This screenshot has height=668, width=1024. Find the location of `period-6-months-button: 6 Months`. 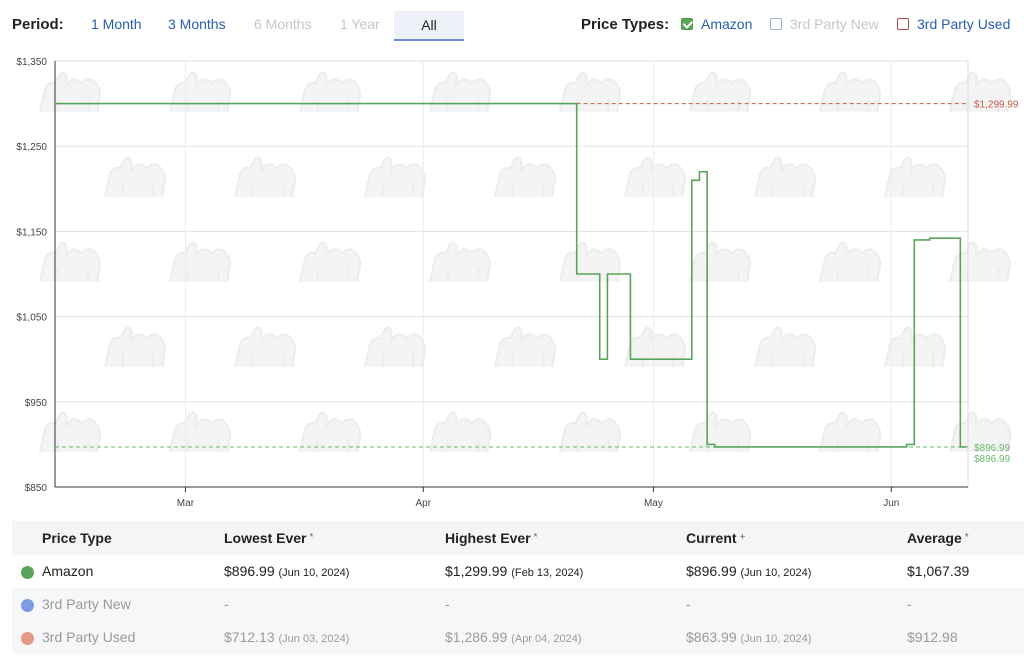

period-6-months-button: 6 Months is located at coordinates (283, 24).